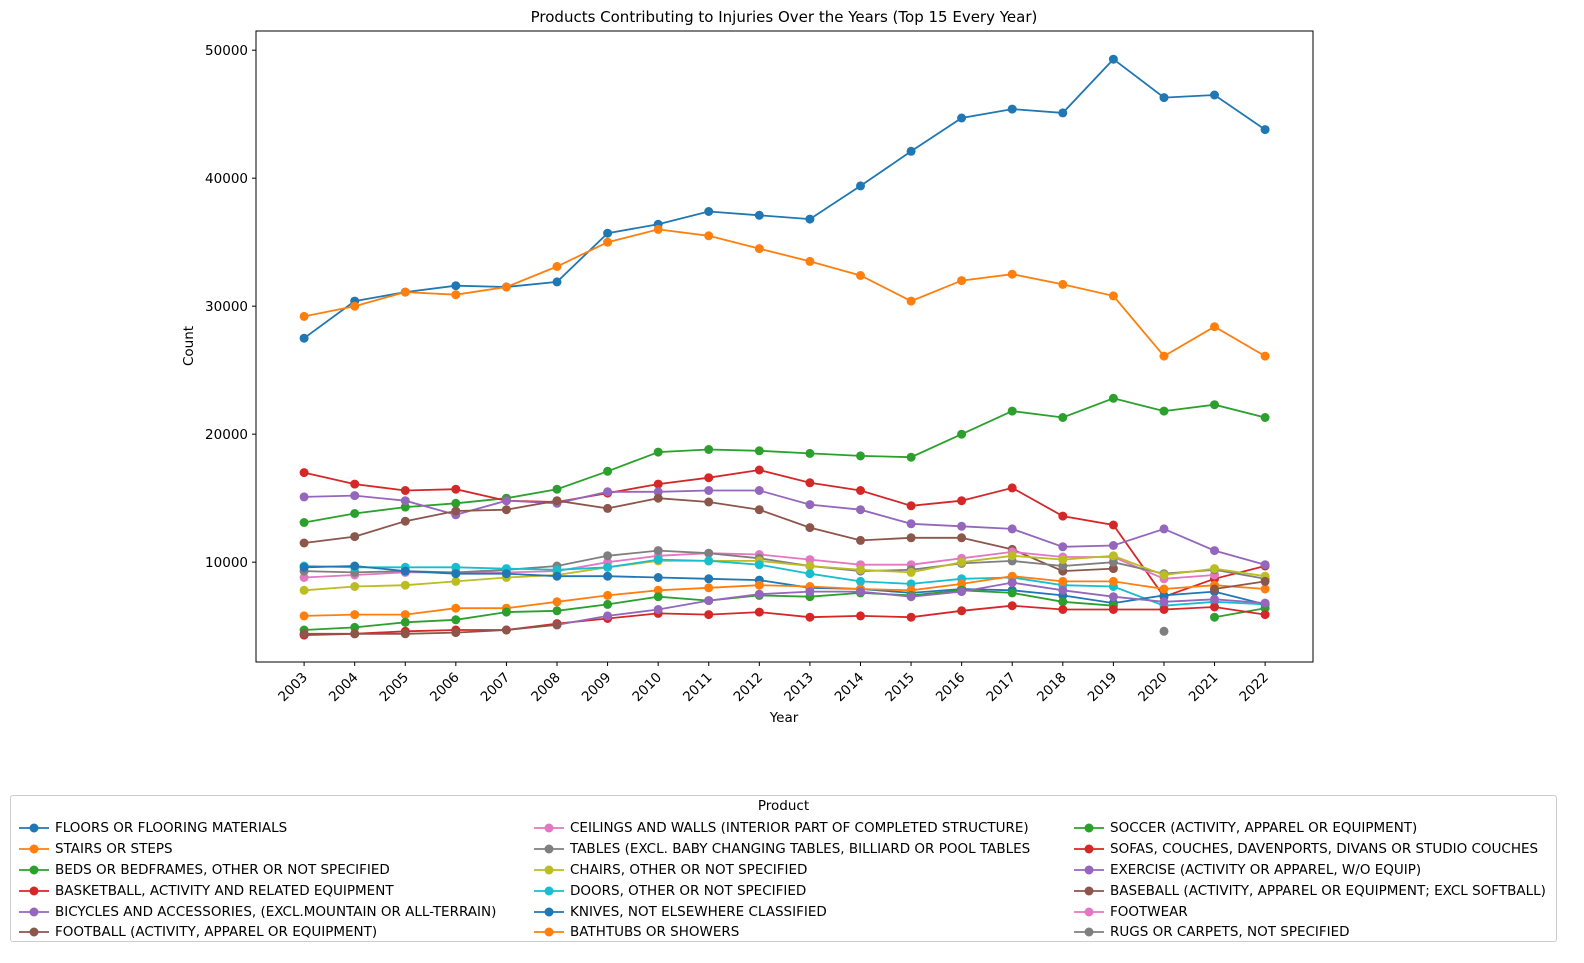 The image size is (1584, 963). I want to click on legend-label: RUGS OR CARPETS, NOT SPECIFIED, so click(1230, 932).